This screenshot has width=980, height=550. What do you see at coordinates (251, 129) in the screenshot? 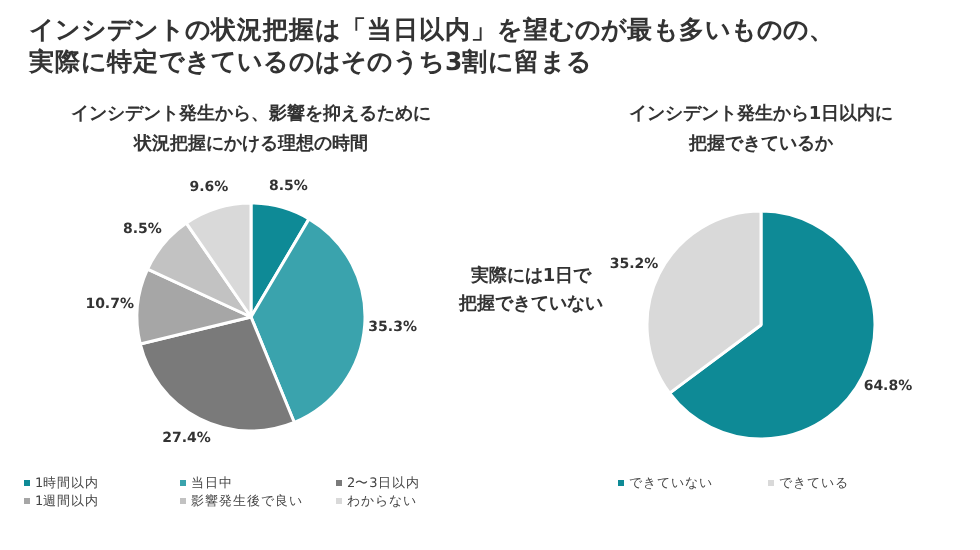
I see `chart-title: インシデント発生から、影響を抑えるために状況把握にかける理想の時間` at bounding box center [251, 129].